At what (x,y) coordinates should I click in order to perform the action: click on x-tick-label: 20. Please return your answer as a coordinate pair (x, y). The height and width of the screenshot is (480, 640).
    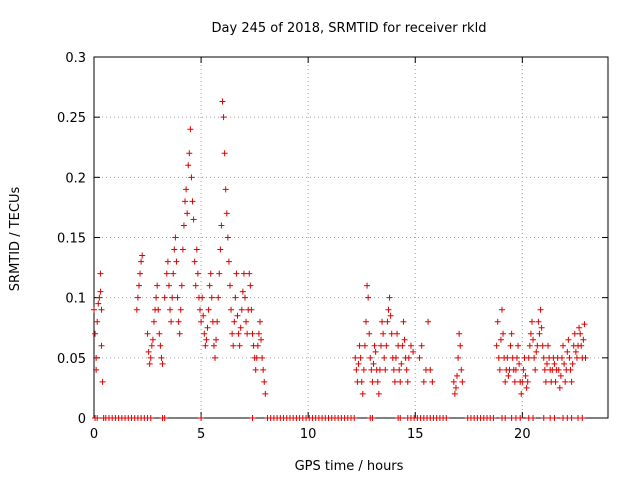
    Looking at the image, I should click on (522, 434).